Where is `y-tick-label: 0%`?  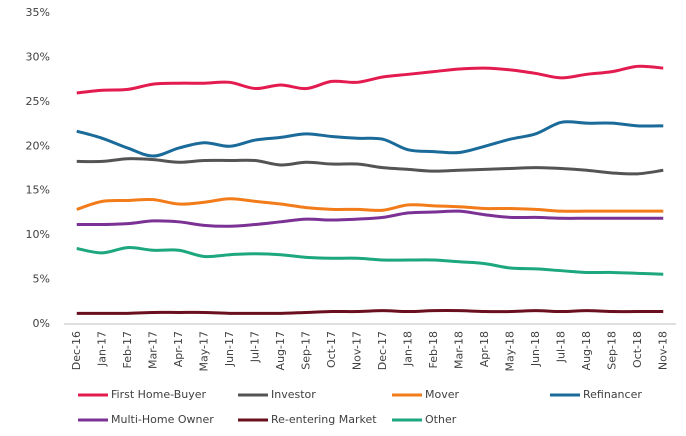
y-tick-label: 0% is located at coordinates (41, 323).